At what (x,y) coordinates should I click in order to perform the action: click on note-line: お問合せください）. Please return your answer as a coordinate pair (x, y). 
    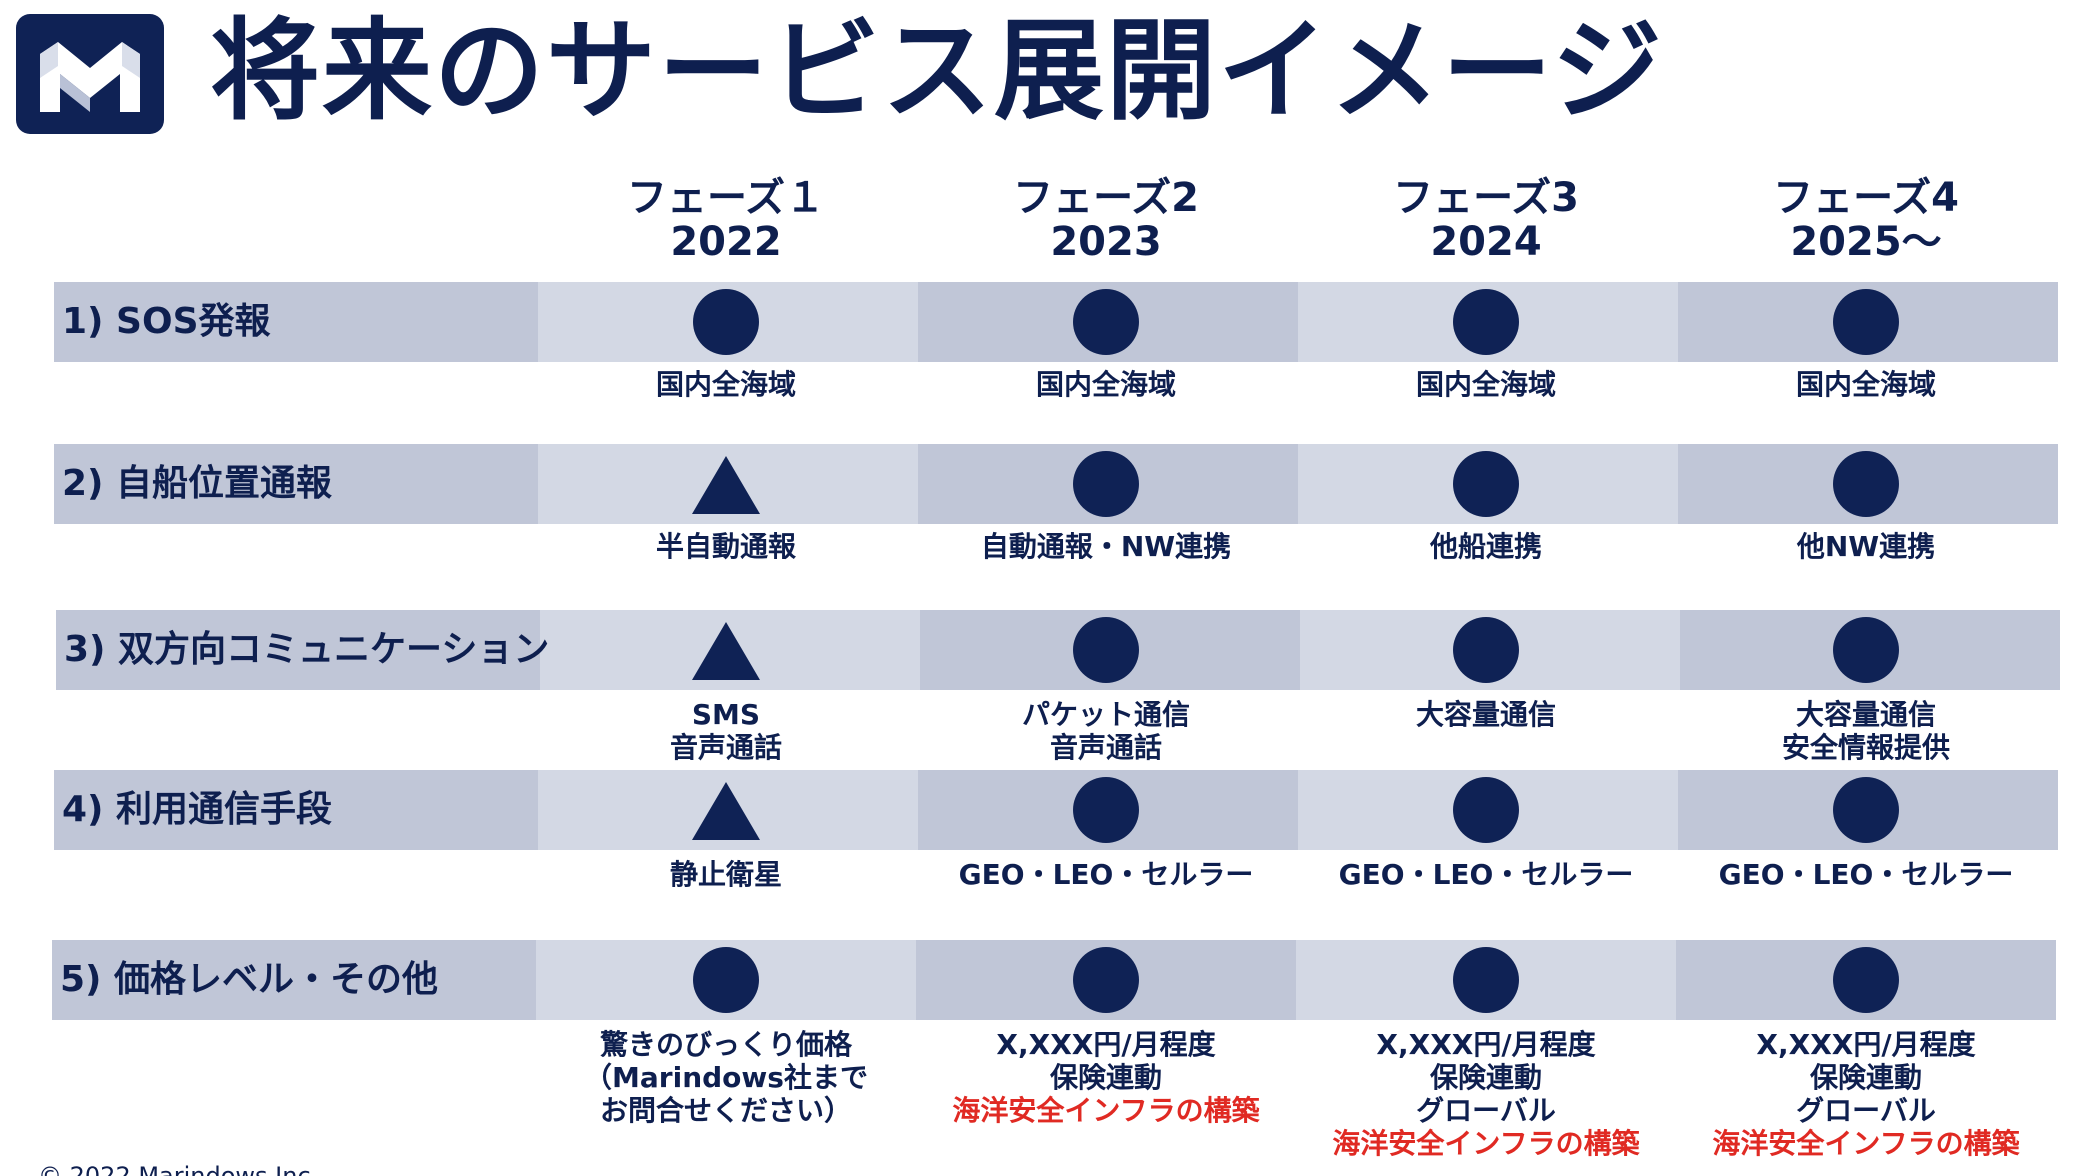
    Looking at the image, I should click on (725, 1110).